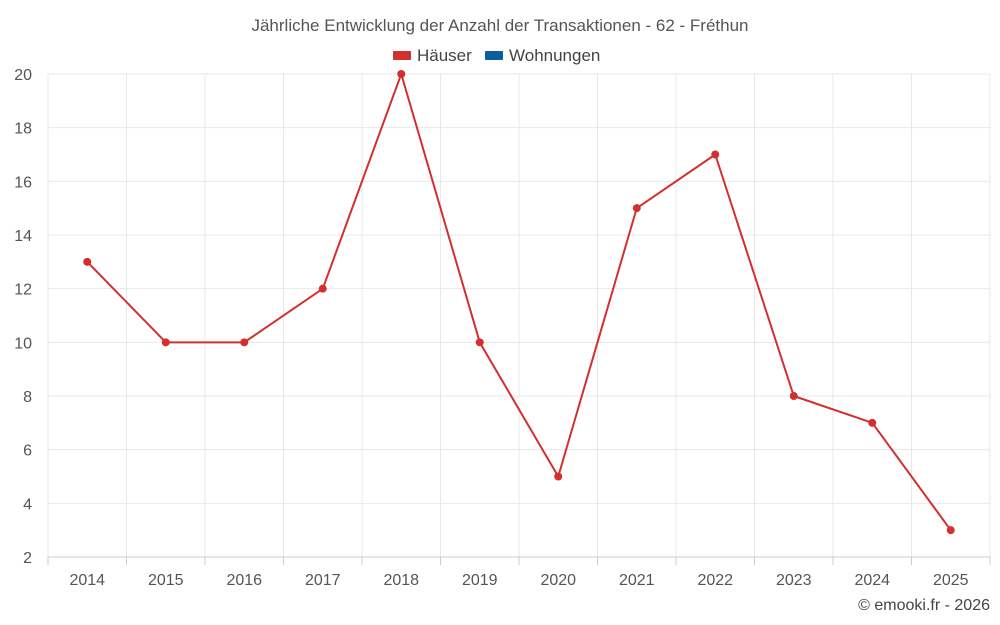 This screenshot has width=1000, height=625. Describe the element at coordinates (558, 580) in the screenshot. I see `x-tick-label: 2020` at that location.